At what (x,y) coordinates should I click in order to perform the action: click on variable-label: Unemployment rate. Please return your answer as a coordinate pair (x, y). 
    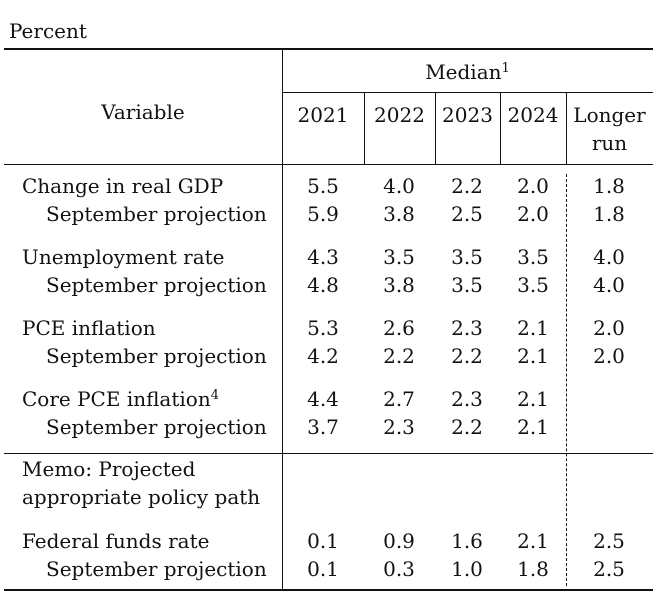
    Looking at the image, I should click on (123, 257).